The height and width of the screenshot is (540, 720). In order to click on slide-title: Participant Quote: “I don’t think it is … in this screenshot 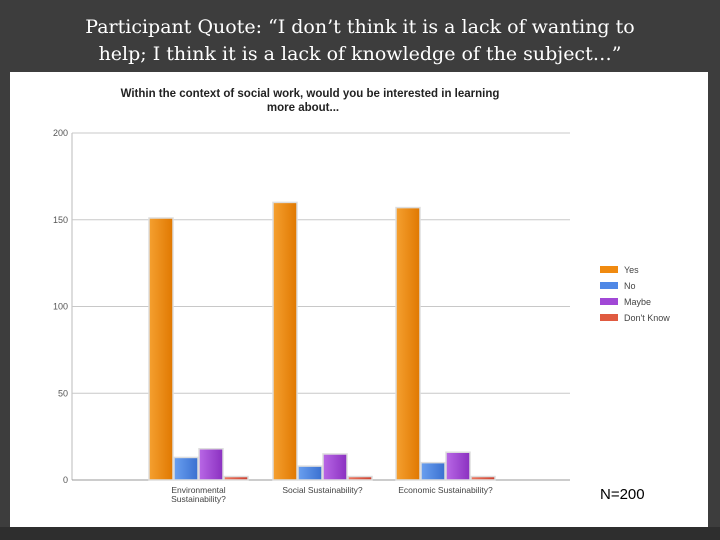, I will do `click(360, 41)`.